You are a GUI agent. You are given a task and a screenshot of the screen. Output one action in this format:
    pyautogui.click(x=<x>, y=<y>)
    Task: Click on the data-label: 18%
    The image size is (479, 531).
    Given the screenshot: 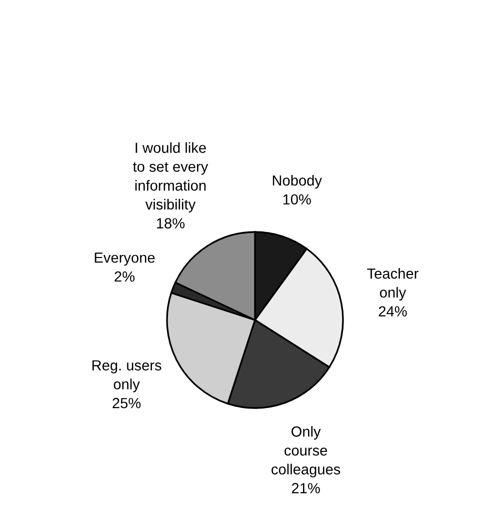 What is the action you would take?
    pyautogui.click(x=170, y=223)
    